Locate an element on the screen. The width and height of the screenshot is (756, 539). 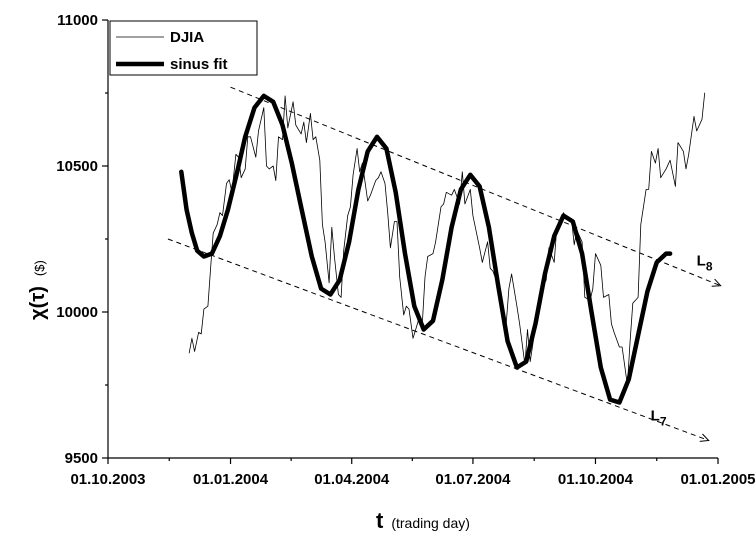
x-tick-label: 01.07.2004 is located at coordinates (473, 479).